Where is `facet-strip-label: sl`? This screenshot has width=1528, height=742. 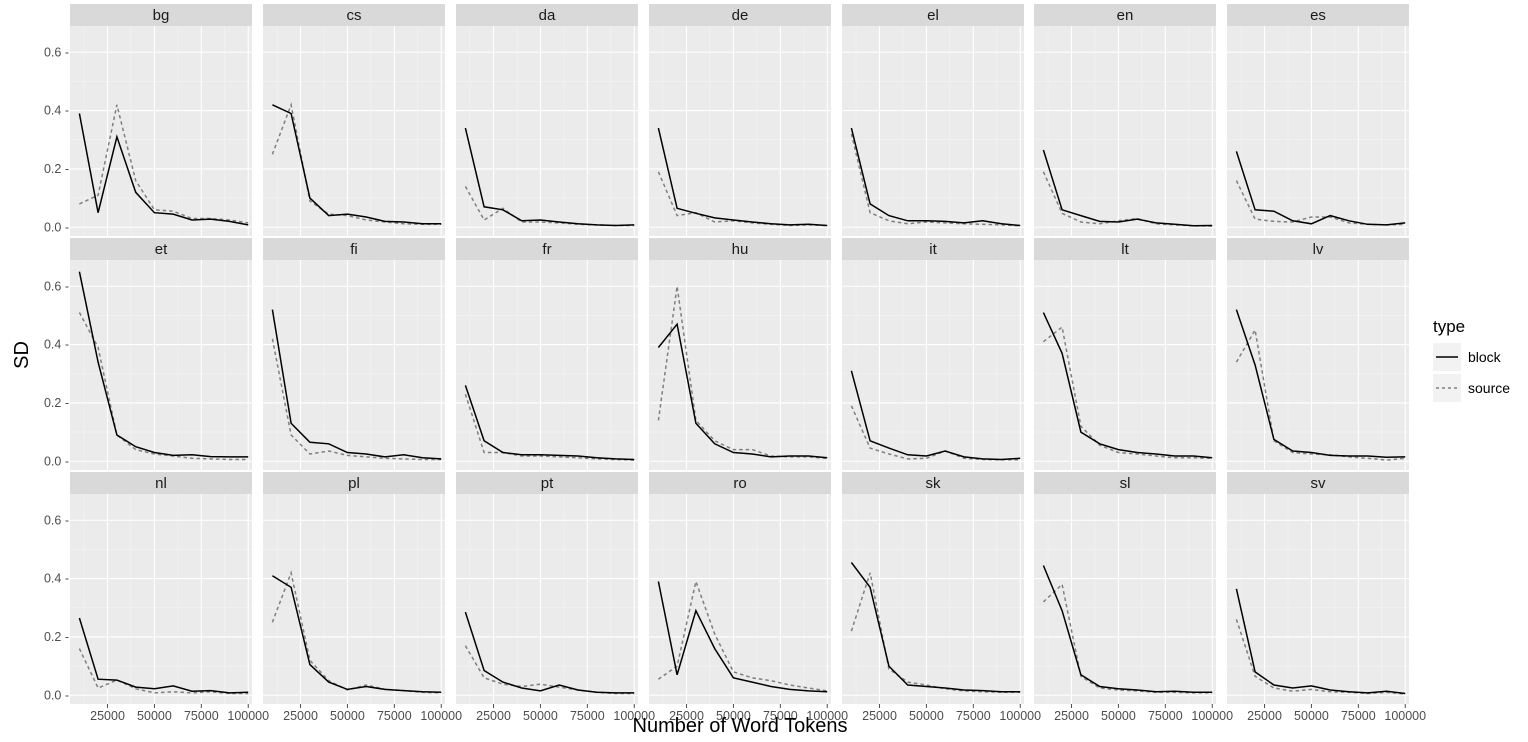 facet-strip-label: sl is located at coordinates (1125, 483).